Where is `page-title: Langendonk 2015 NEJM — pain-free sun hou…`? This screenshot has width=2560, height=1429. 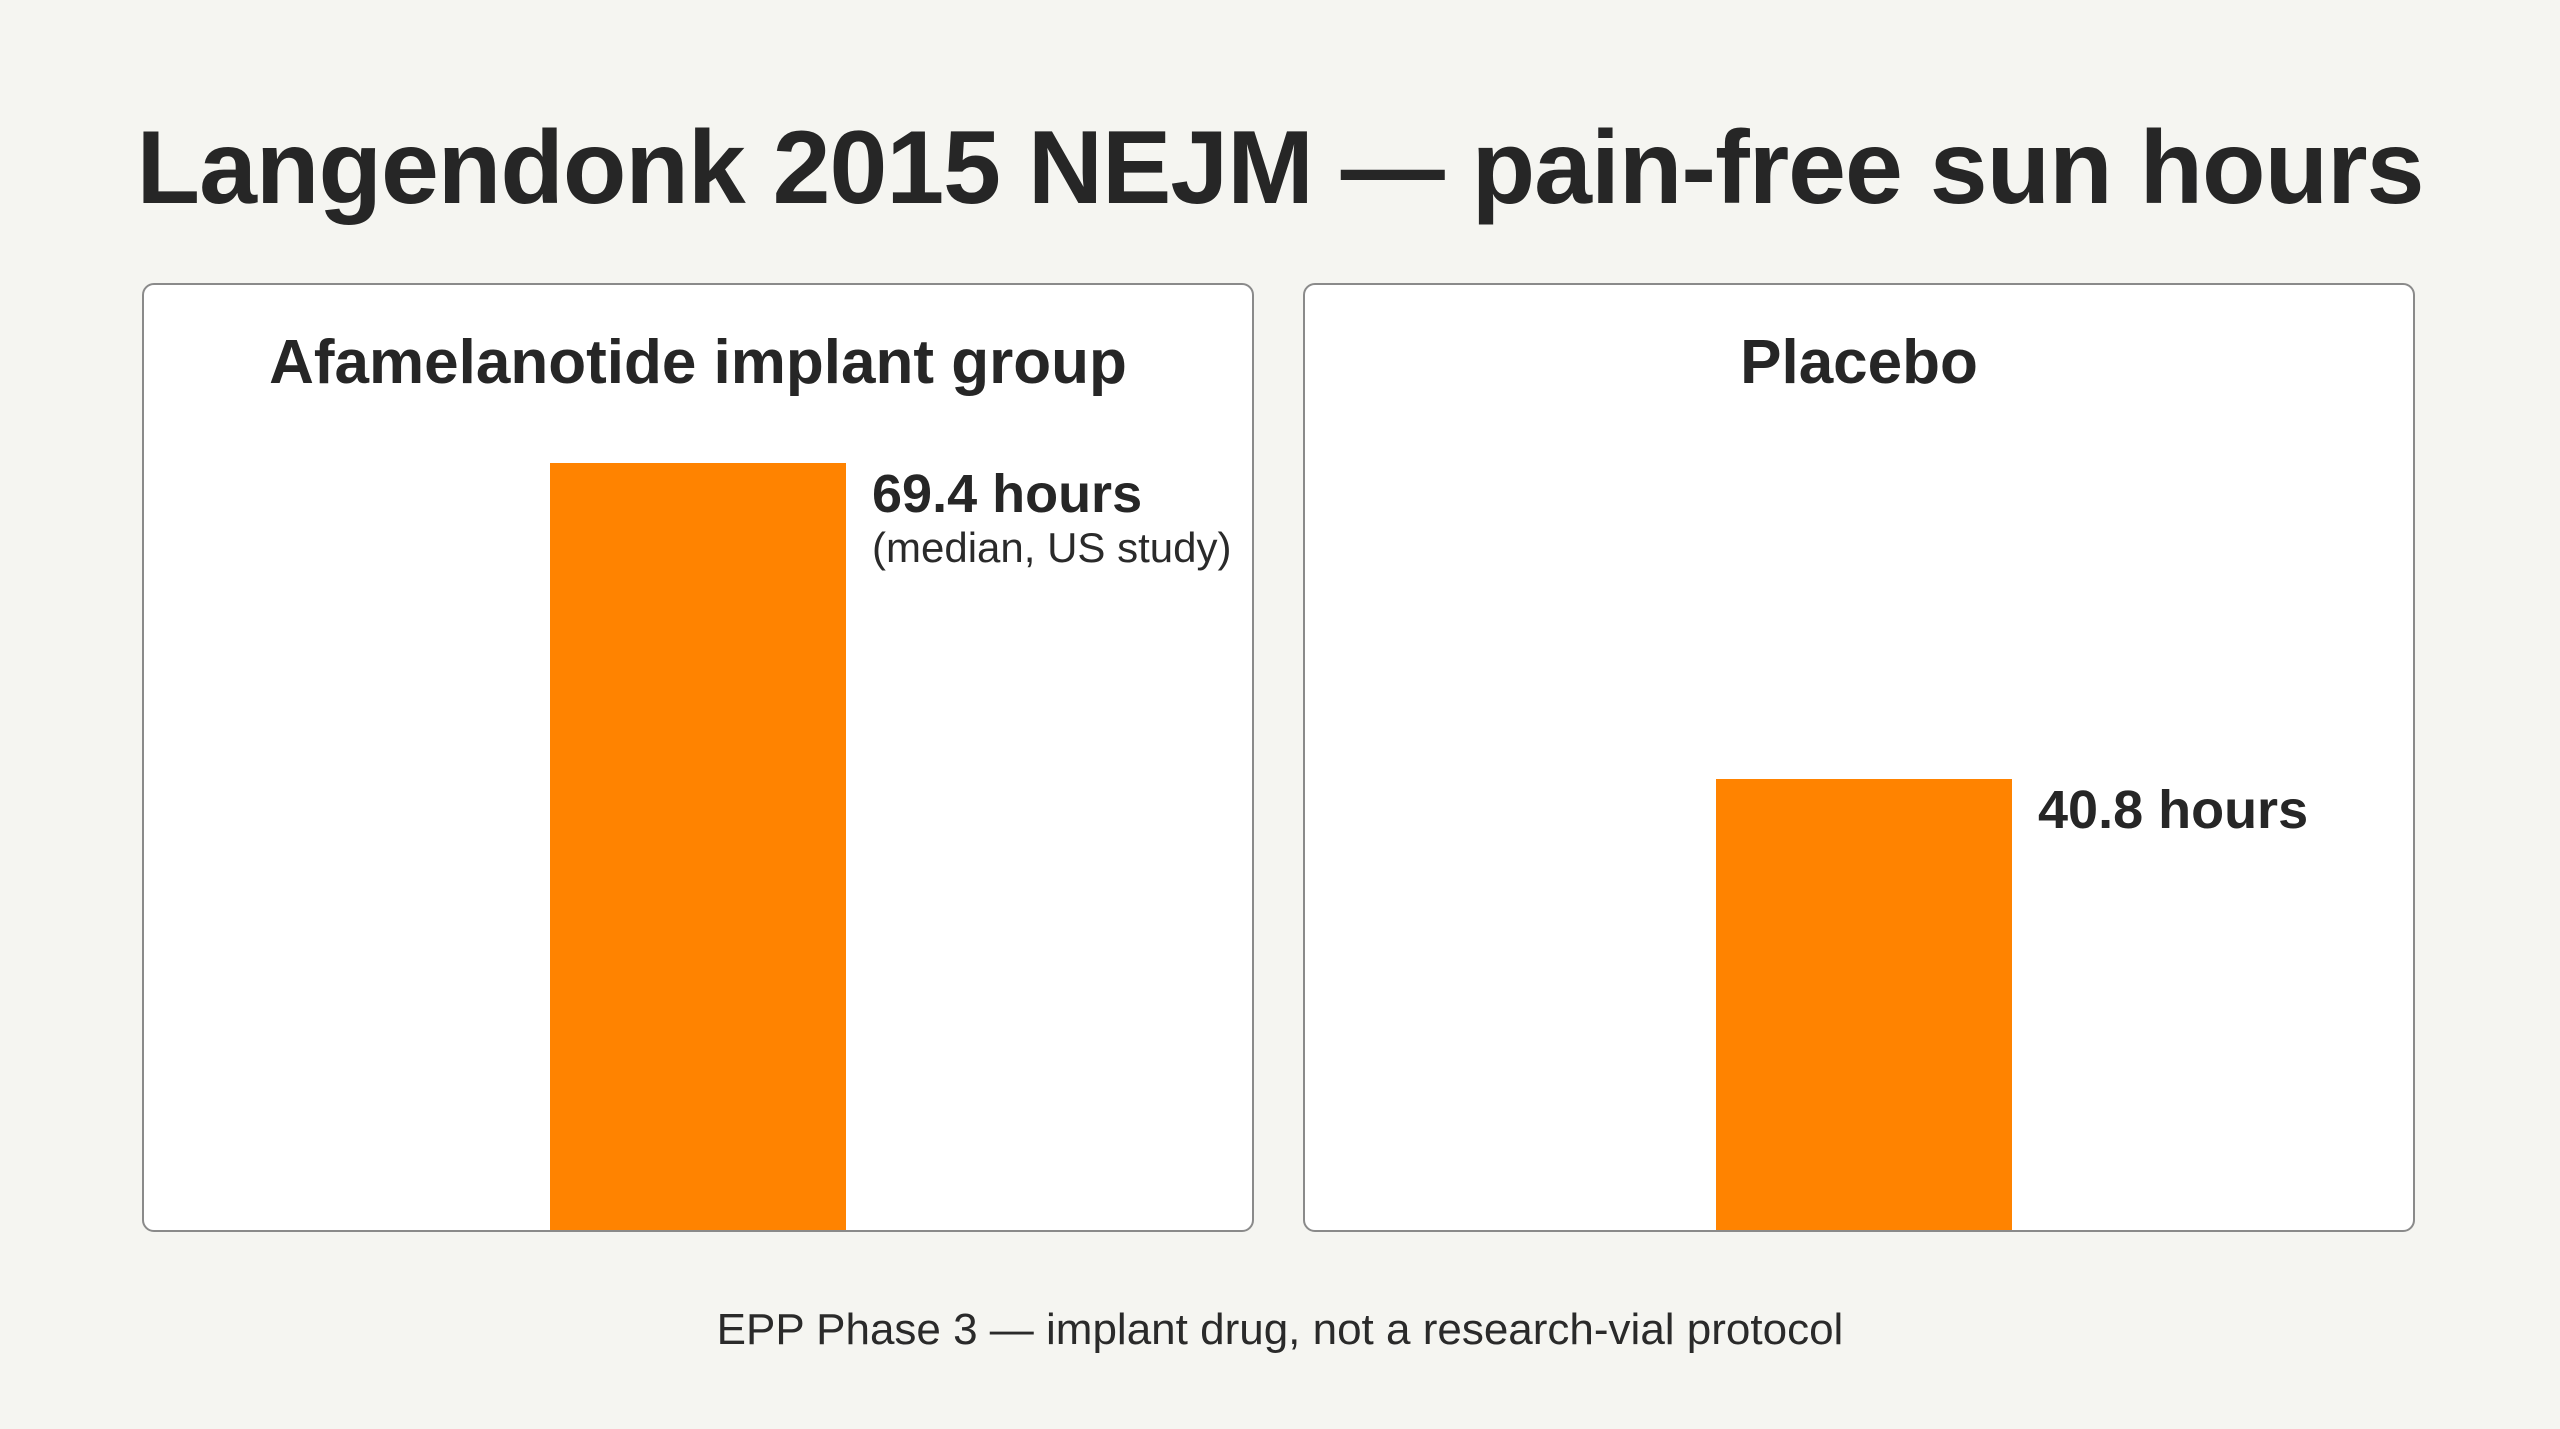 page-title: Langendonk 2015 NEJM — pain-free sun hou… is located at coordinates (1280, 168).